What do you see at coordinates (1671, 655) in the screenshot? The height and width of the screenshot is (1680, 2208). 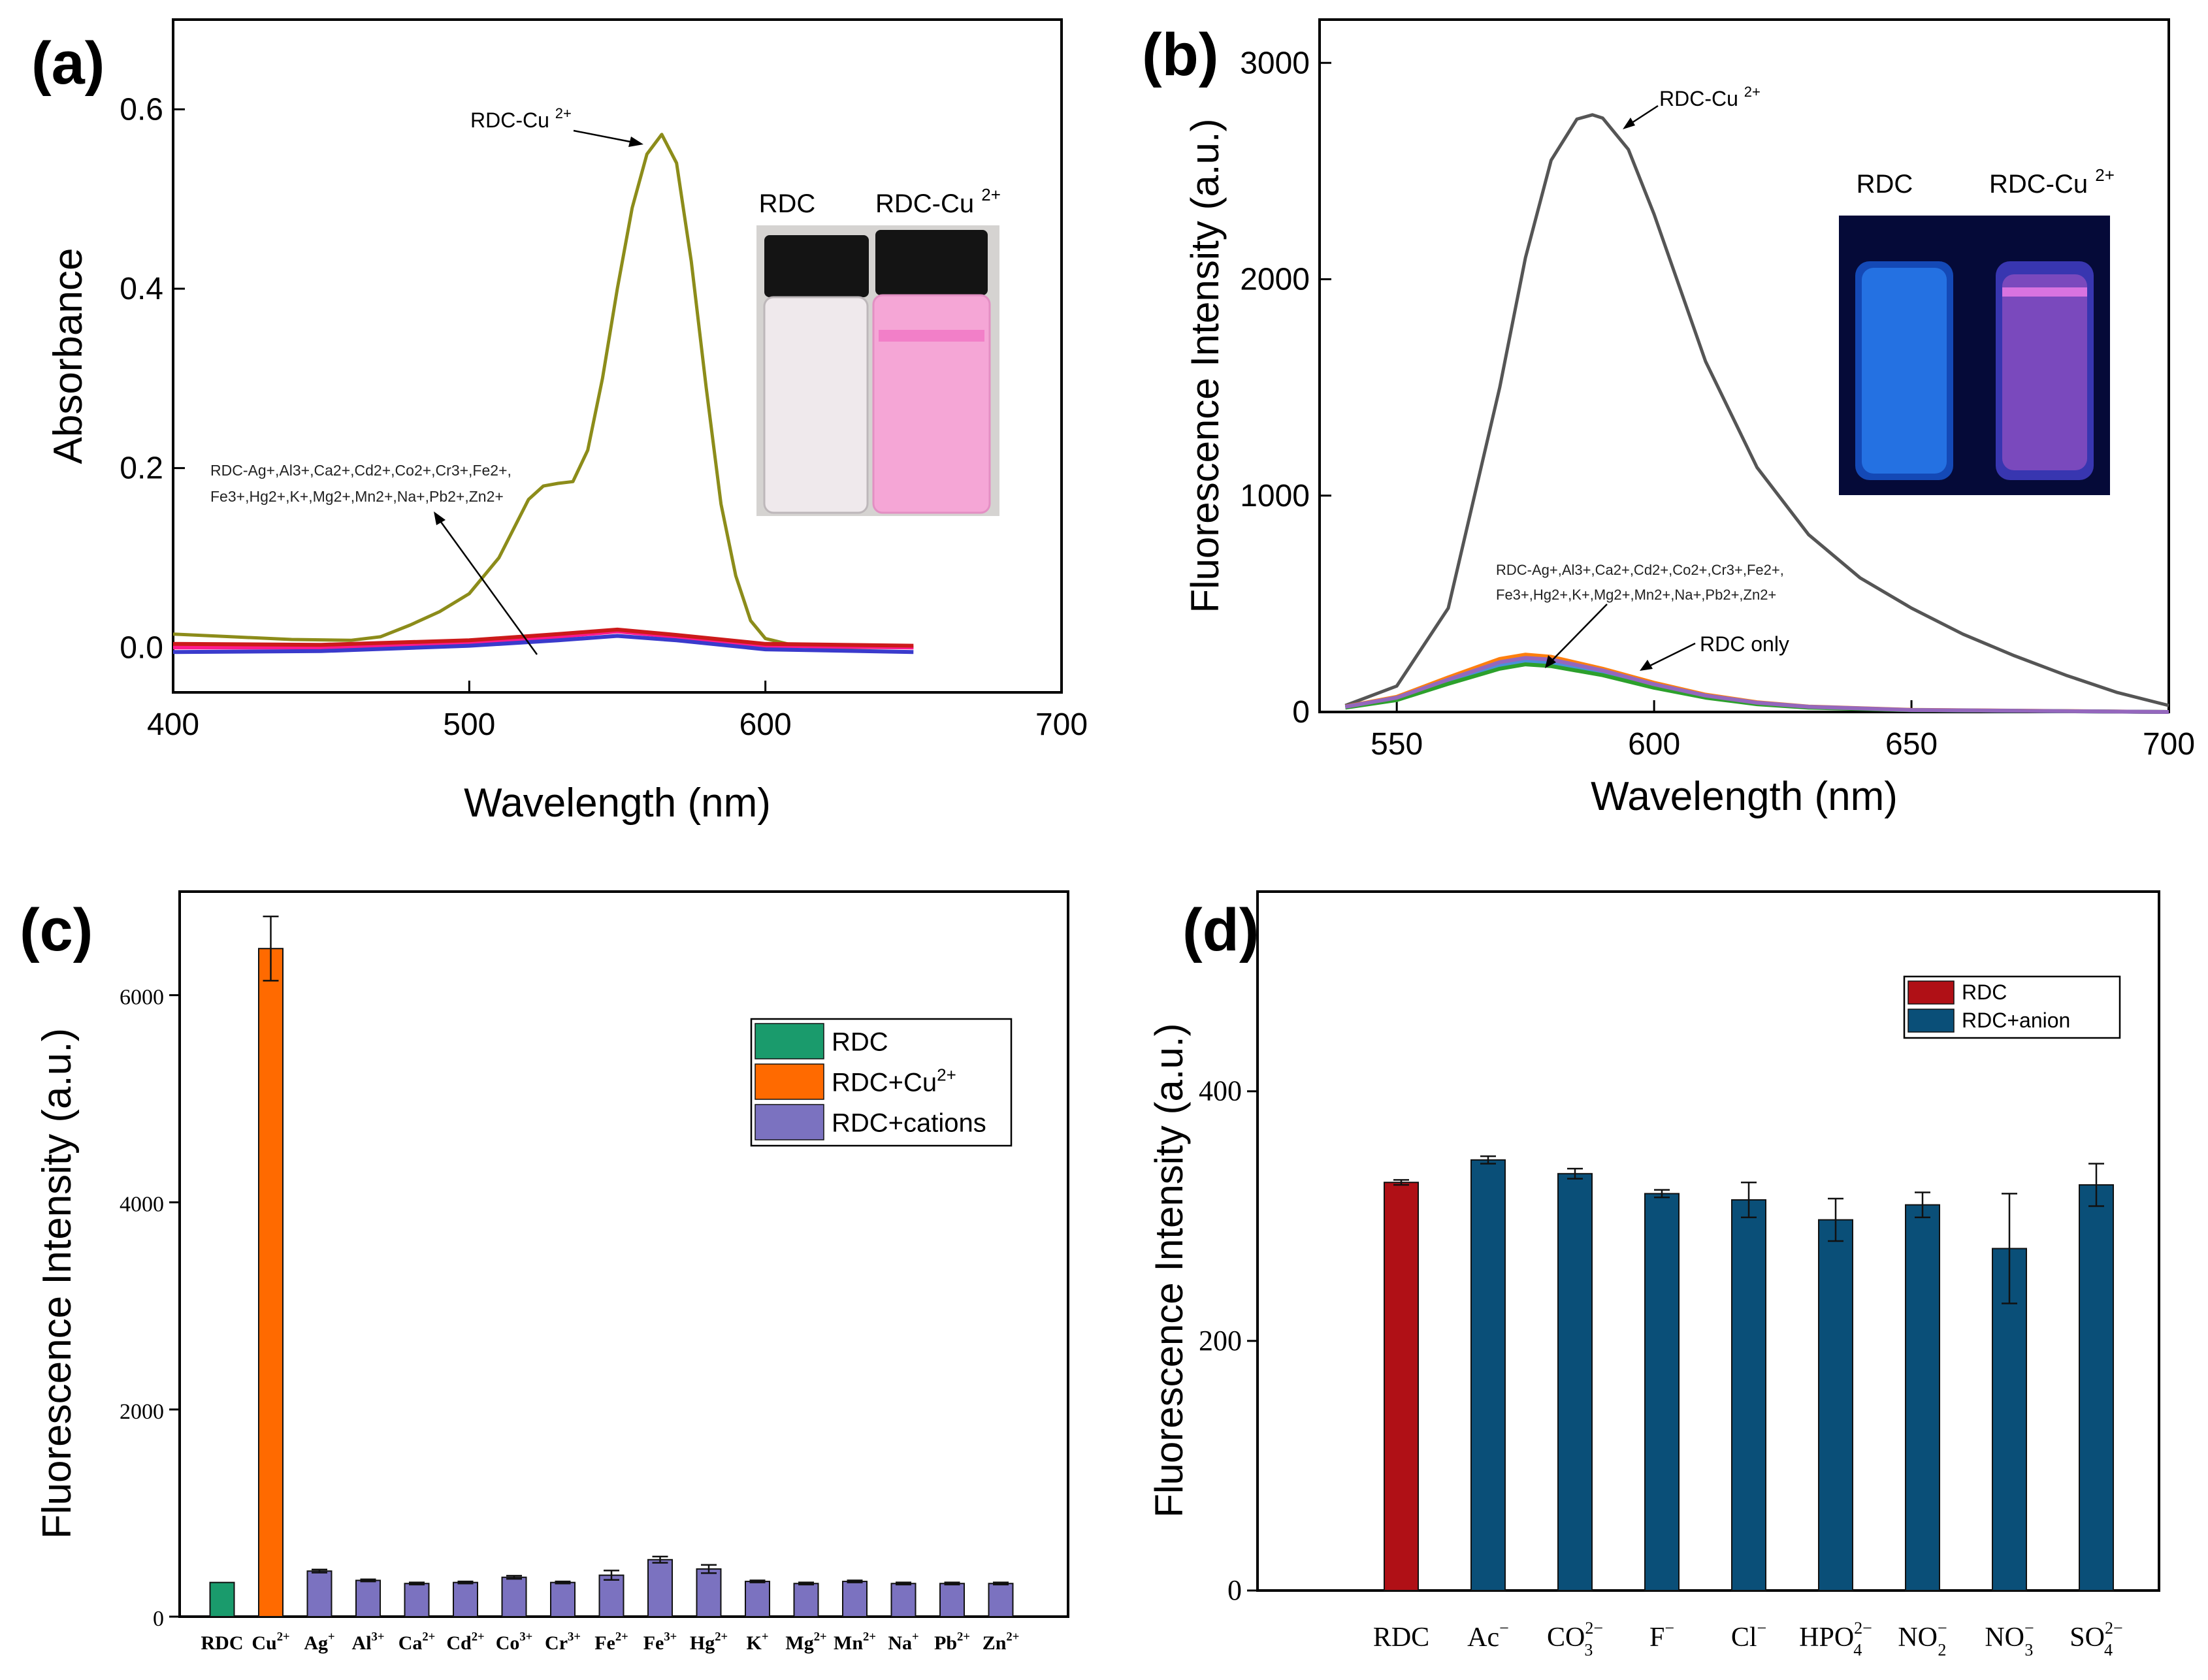 I see `panel-b-annot-rdc-only-arrow` at bounding box center [1671, 655].